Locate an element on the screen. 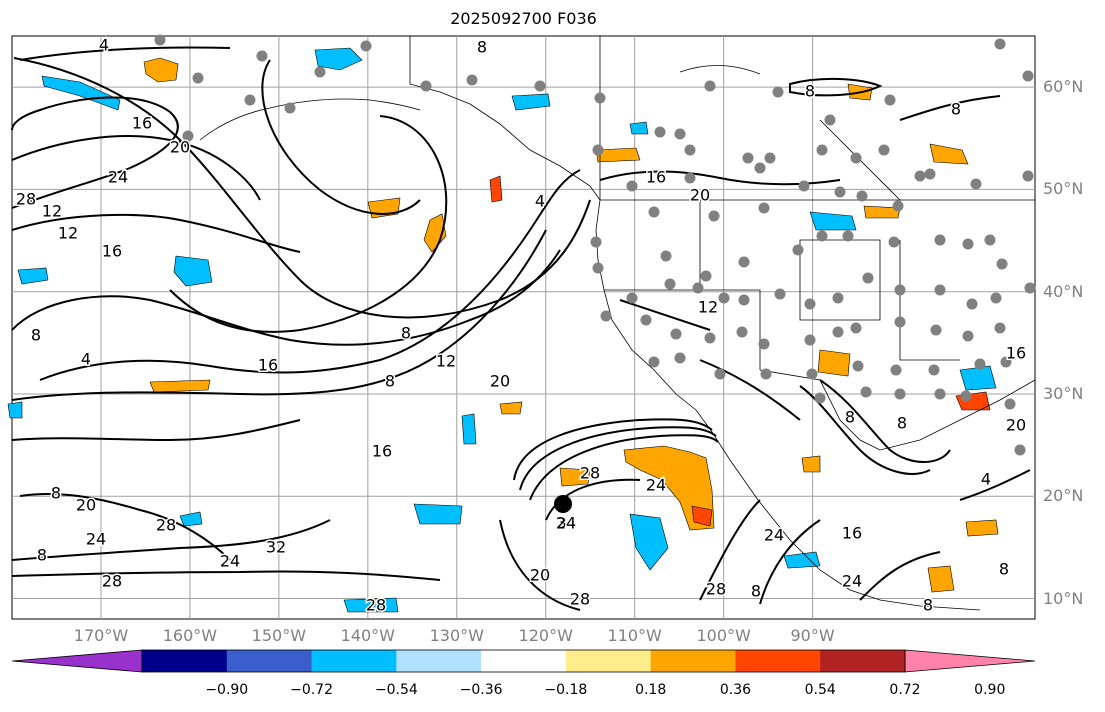  colorbar-tick-label: 0.54 is located at coordinates (820, 690).